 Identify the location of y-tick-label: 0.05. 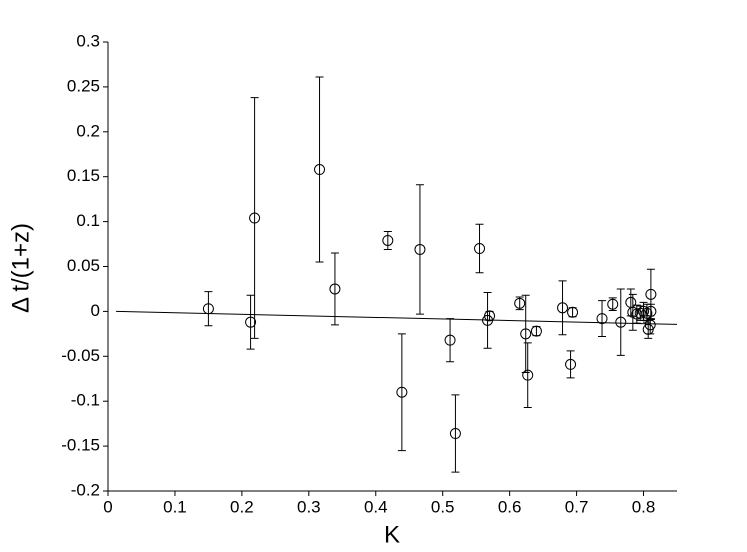
(83, 265).